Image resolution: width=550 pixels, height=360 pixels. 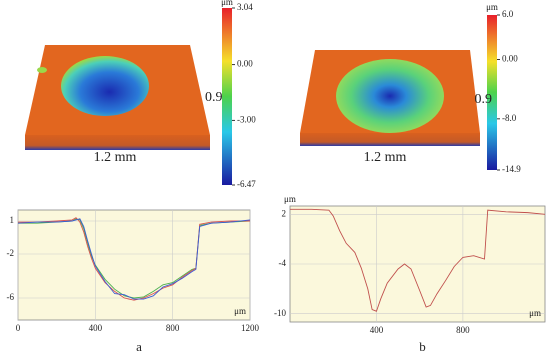 I want to click on y-tick-label: -10, so click(x=280, y=313).